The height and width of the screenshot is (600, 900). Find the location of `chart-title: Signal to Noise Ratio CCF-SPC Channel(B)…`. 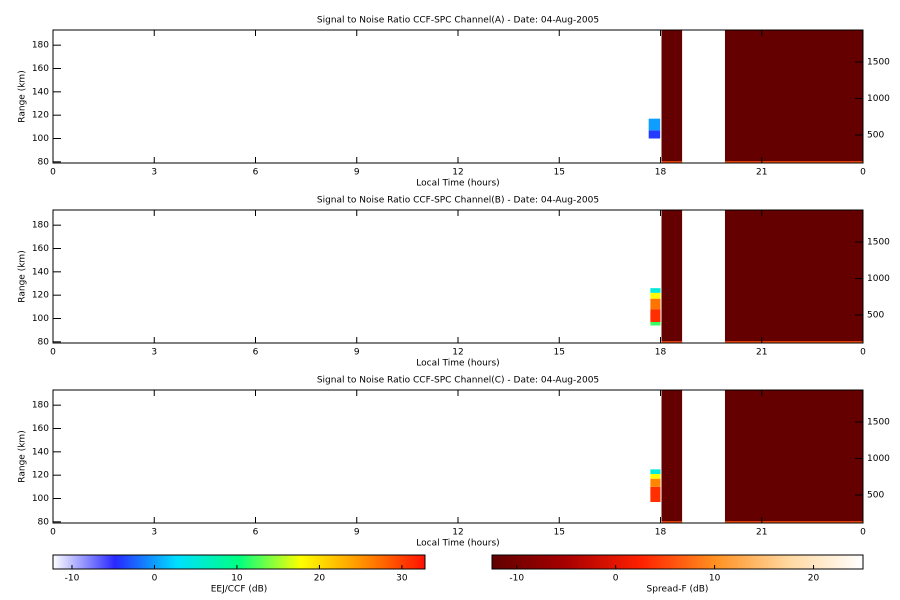

chart-title: Signal to Noise Ratio CCF-SPC Channel(B)… is located at coordinates (458, 201).